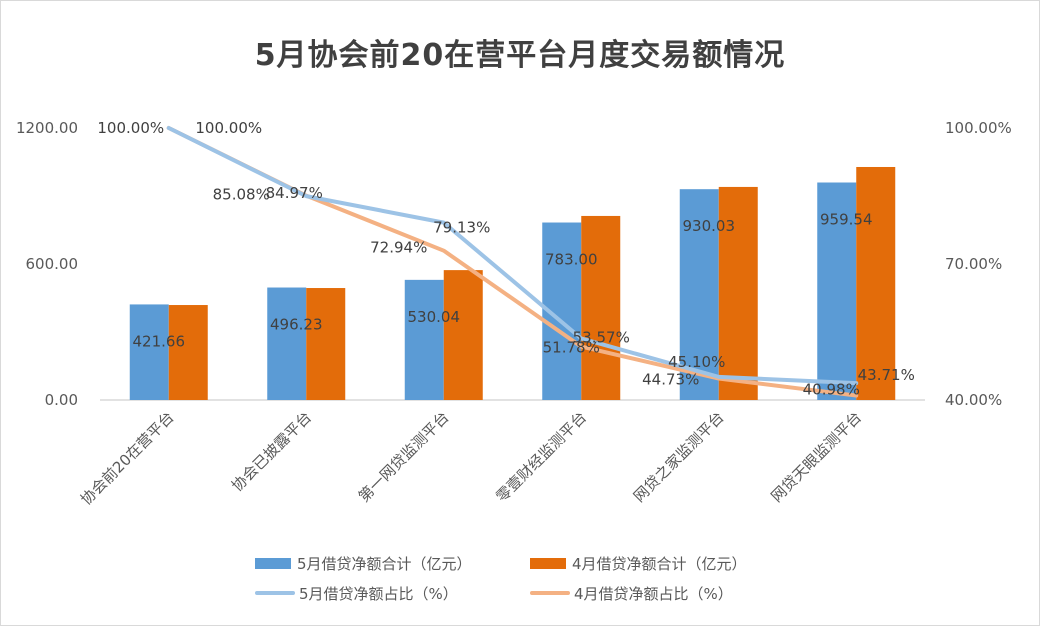 The width and height of the screenshot is (1040, 626). What do you see at coordinates (271, 451) in the screenshot?
I see `x-category-label: 协会已披露平台` at bounding box center [271, 451].